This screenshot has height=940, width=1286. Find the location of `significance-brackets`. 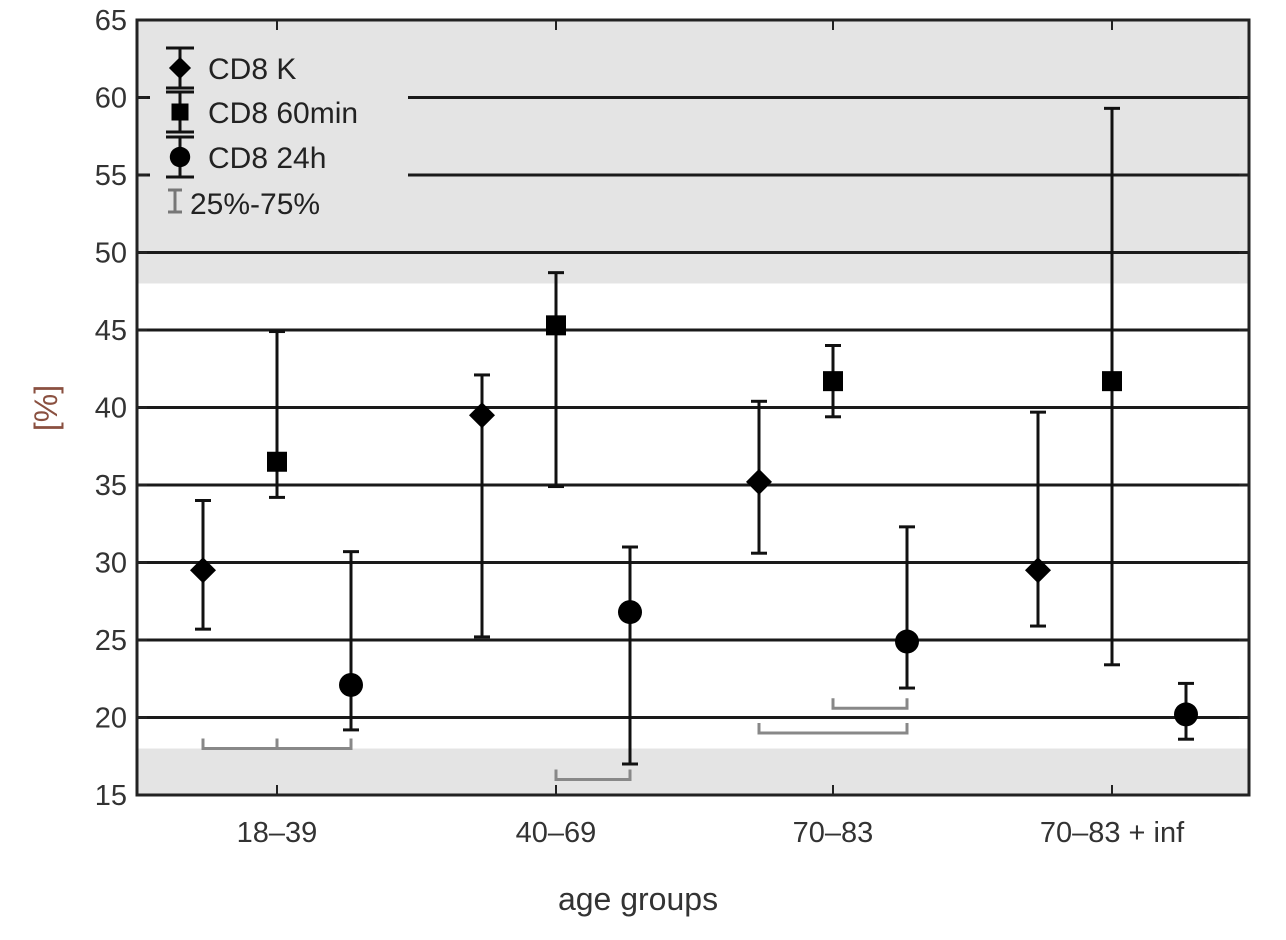

significance-brackets is located at coordinates (555, 739).